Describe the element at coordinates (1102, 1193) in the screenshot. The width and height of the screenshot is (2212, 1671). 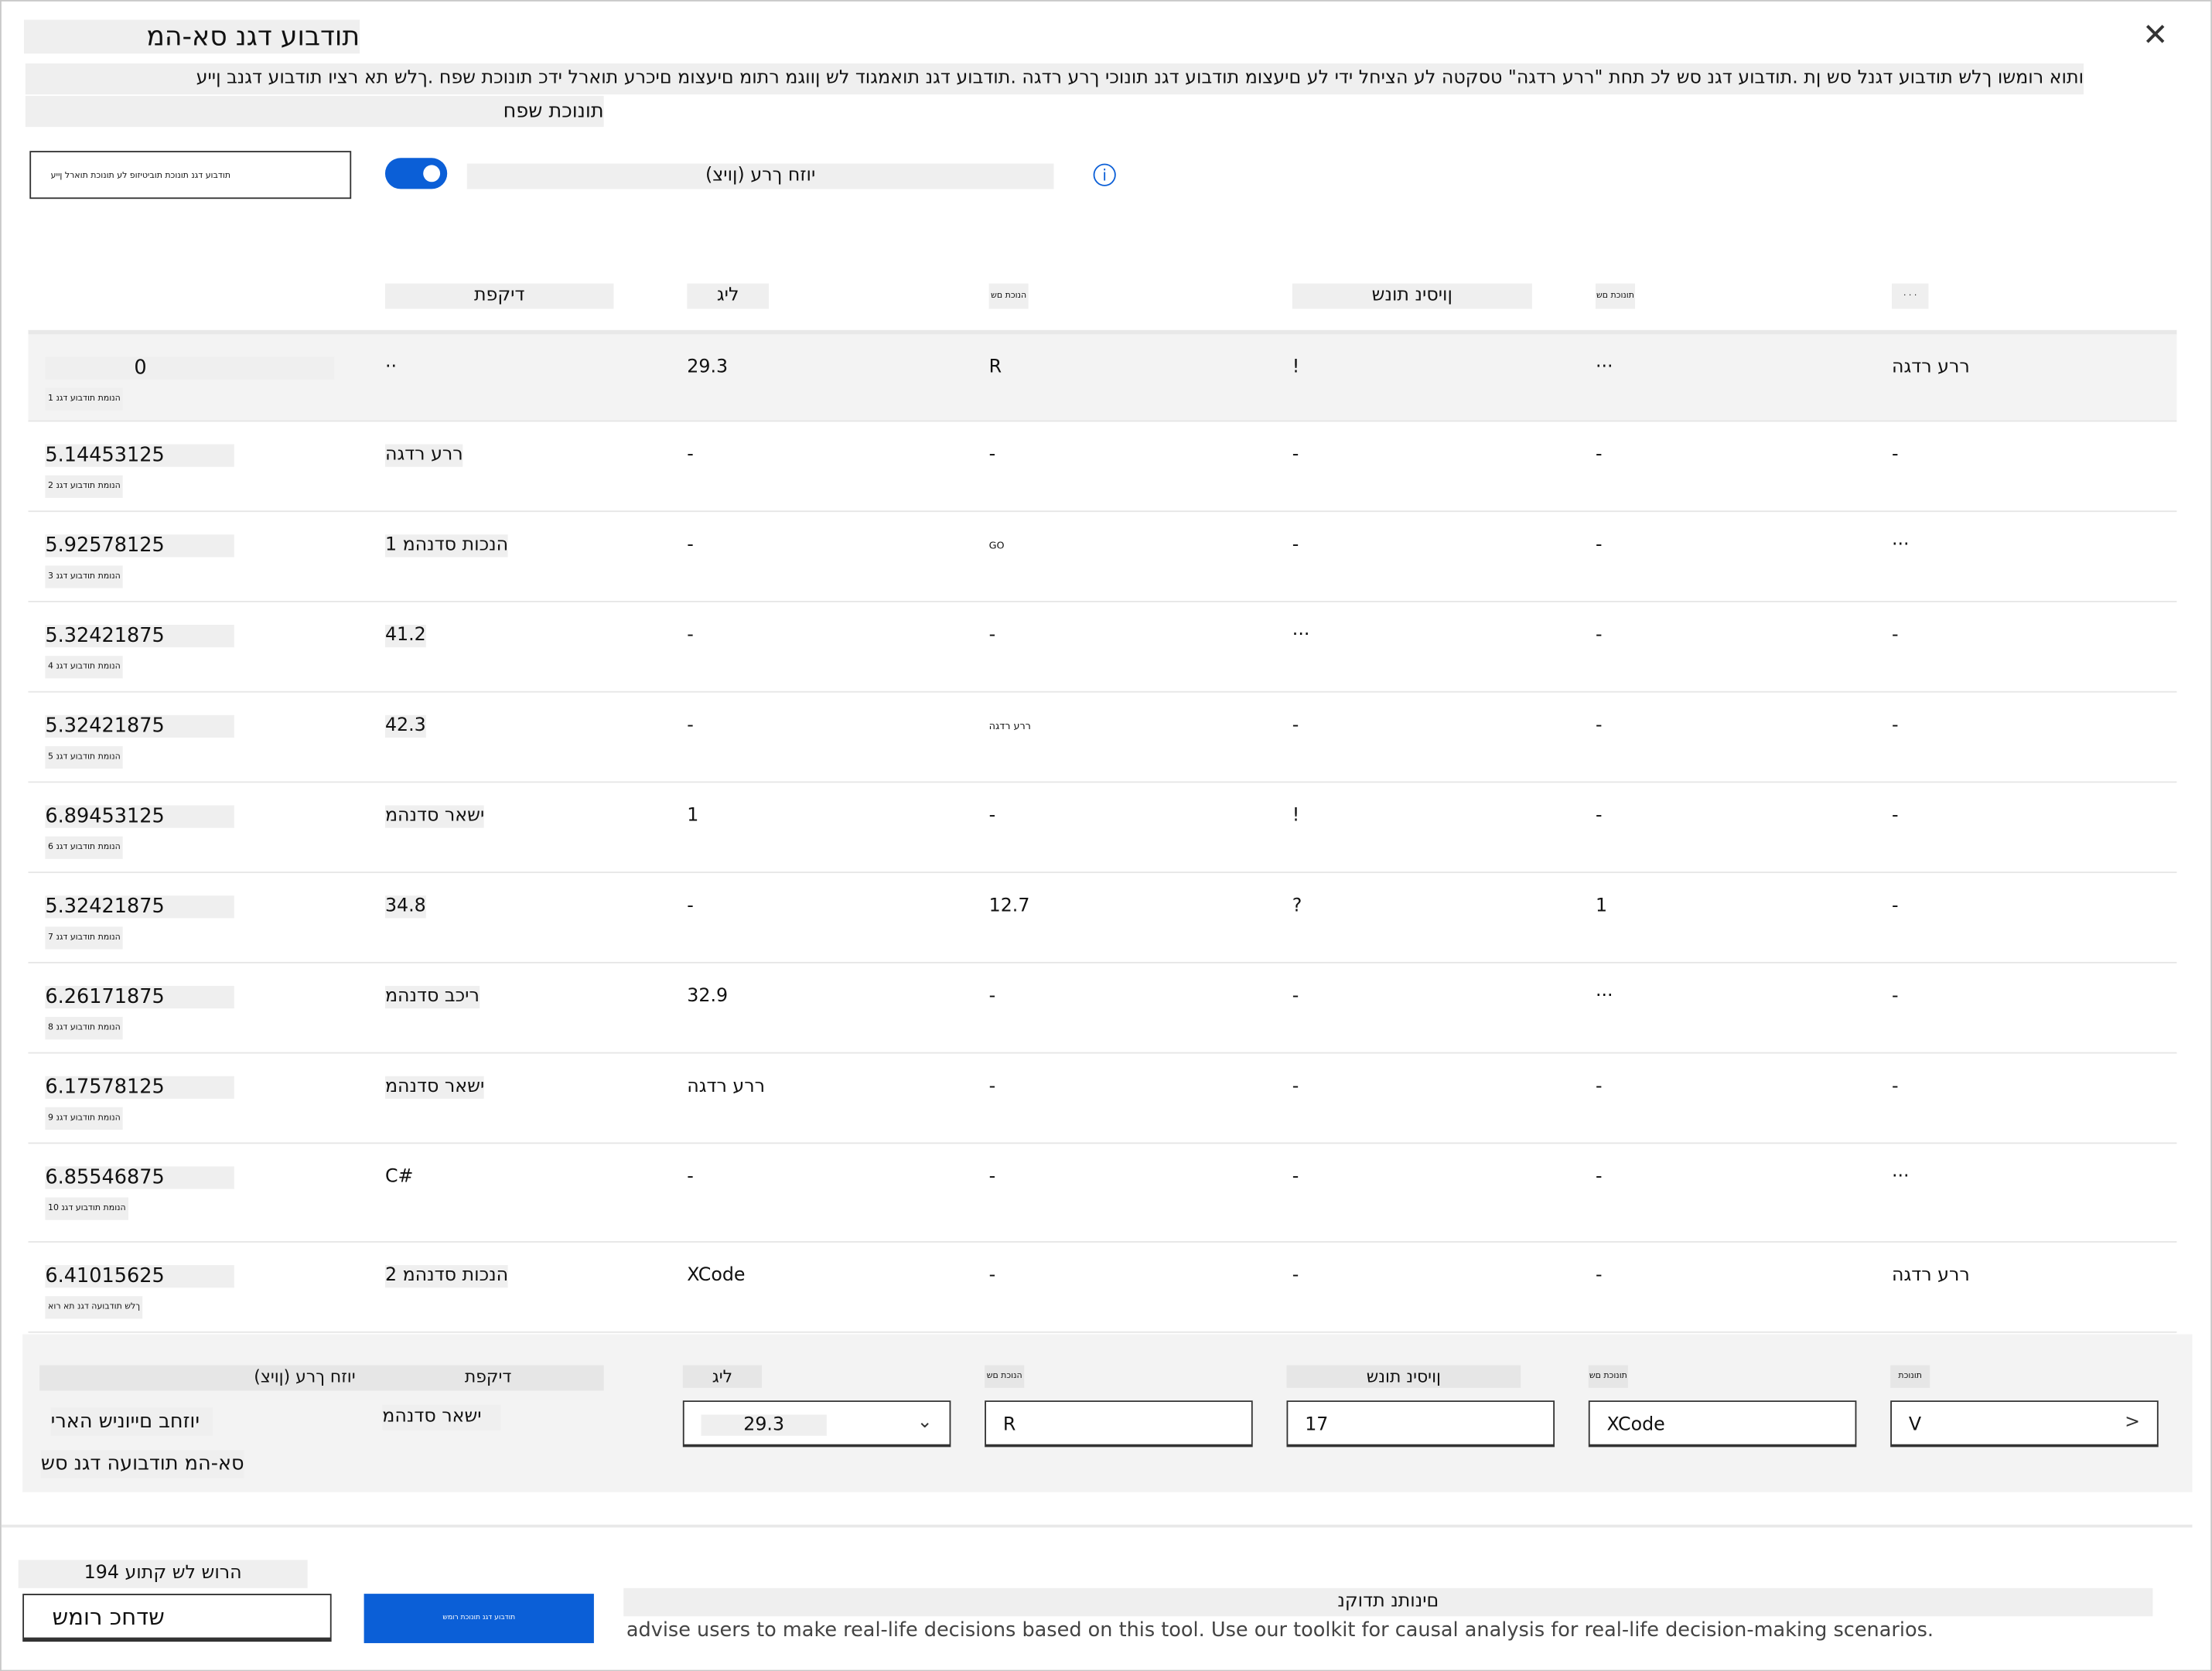
I see `table-row: 6.85546875 10 הנומת תודבוע דגנ C# - - - - ···` at that location.